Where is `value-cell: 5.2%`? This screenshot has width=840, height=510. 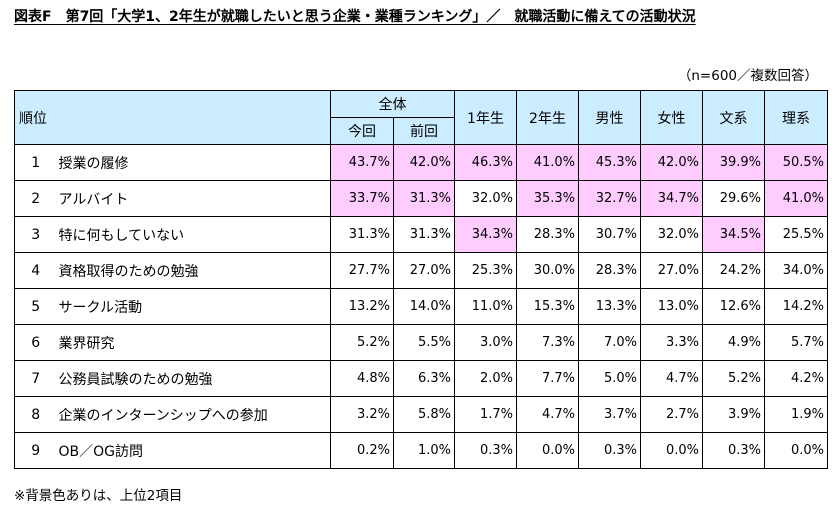 value-cell: 5.2% is located at coordinates (362, 342).